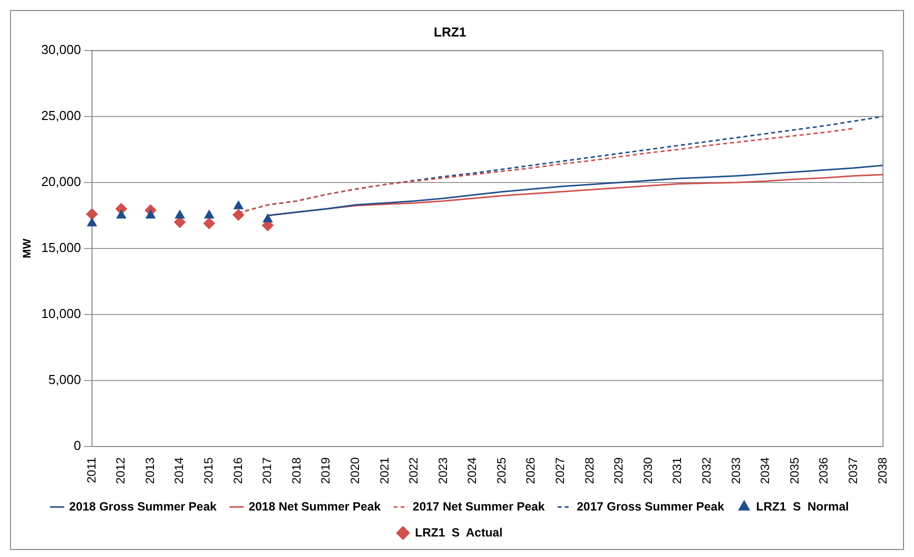 This screenshot has width=914, height=557. What do you see at coordinates (647, 470) in the screenshot?
I see `x-tick-label: 2030` at bounding box center [647, 470].